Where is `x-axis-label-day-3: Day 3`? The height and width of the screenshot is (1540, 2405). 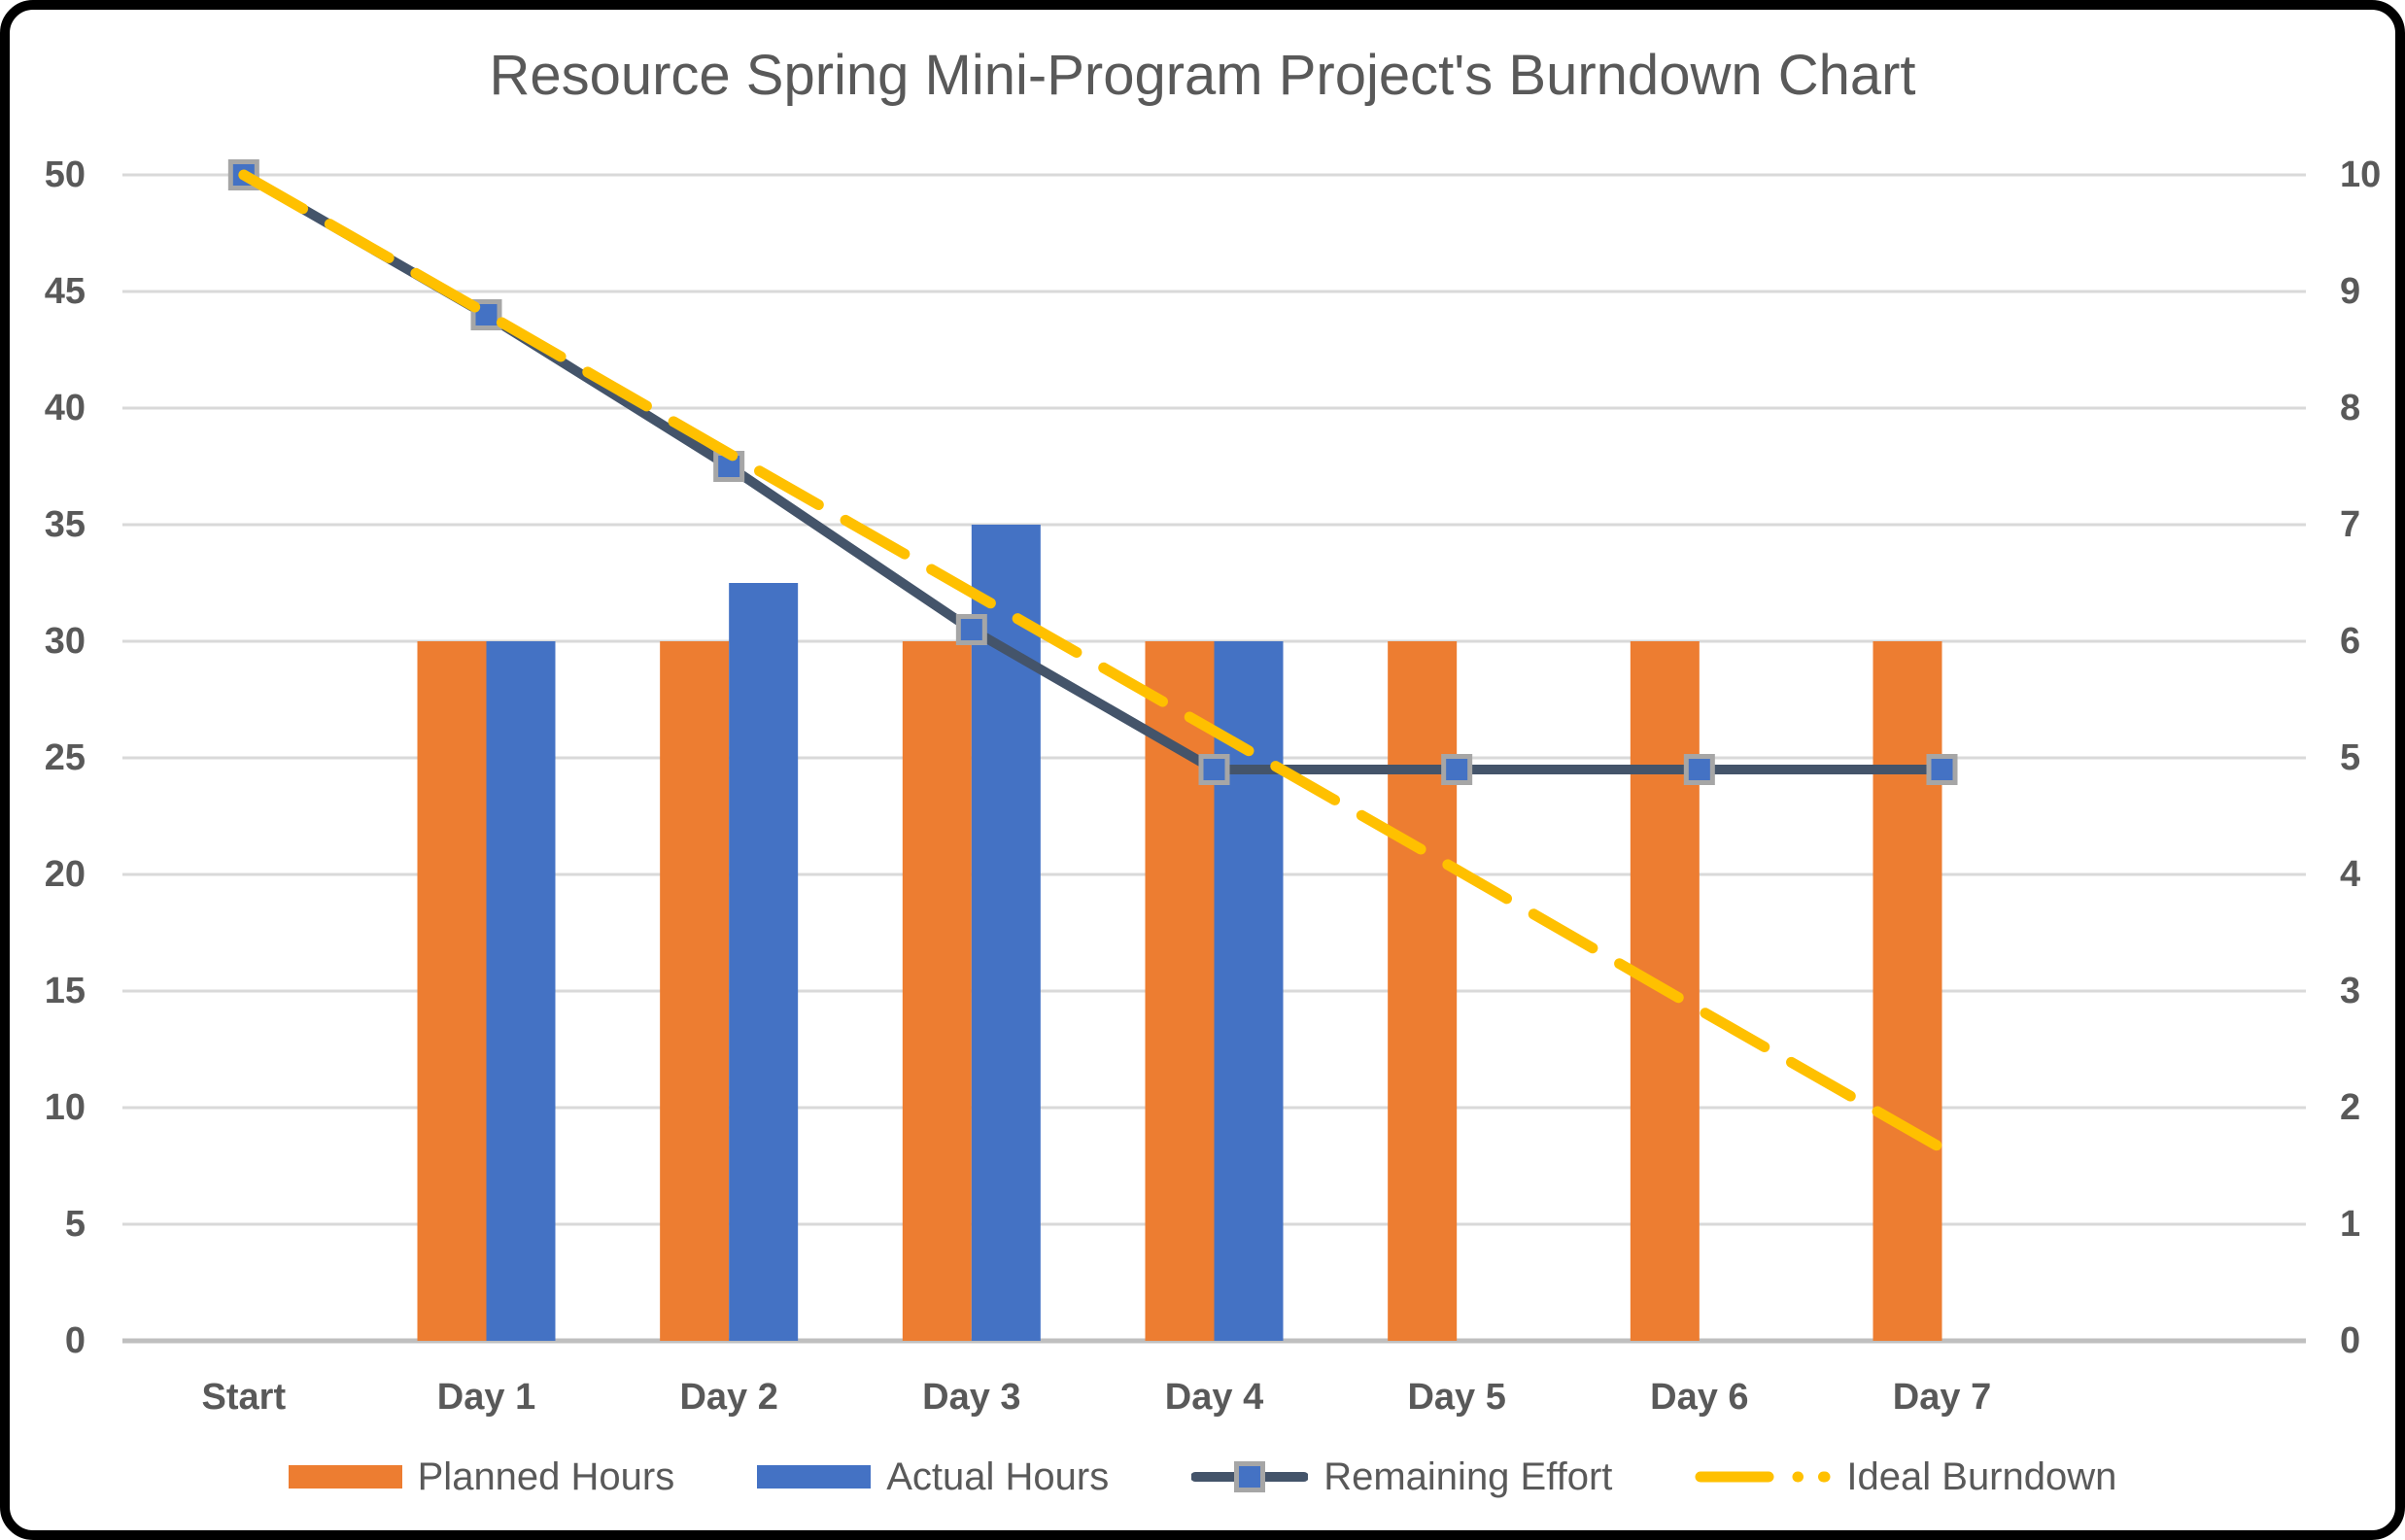
x-axis-label-day-3: Day 3 is located at coordinates (971, 1397).